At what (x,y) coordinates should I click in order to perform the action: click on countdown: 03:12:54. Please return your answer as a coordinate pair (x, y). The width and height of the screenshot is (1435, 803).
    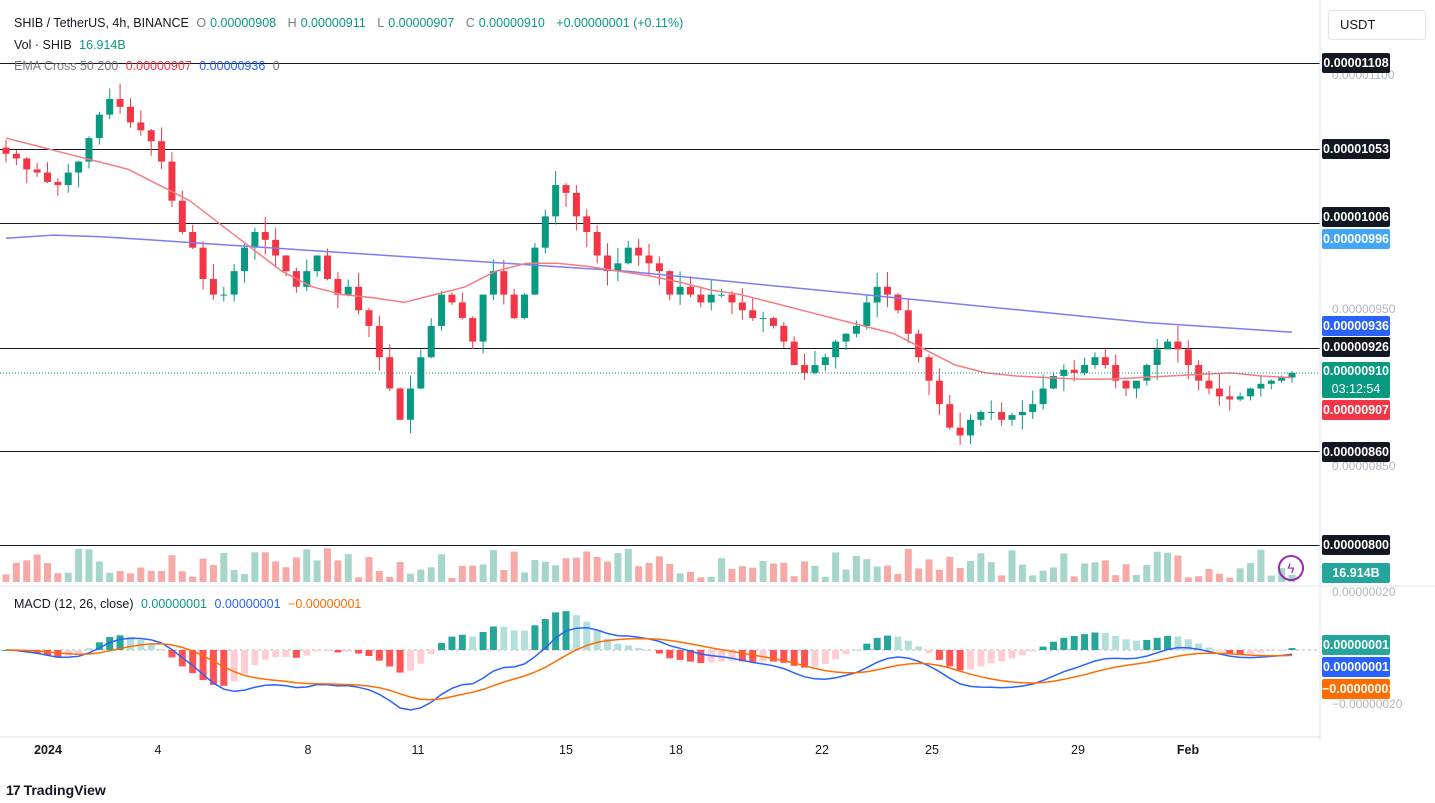
    Looking at the image, I should click on (1356, 389).